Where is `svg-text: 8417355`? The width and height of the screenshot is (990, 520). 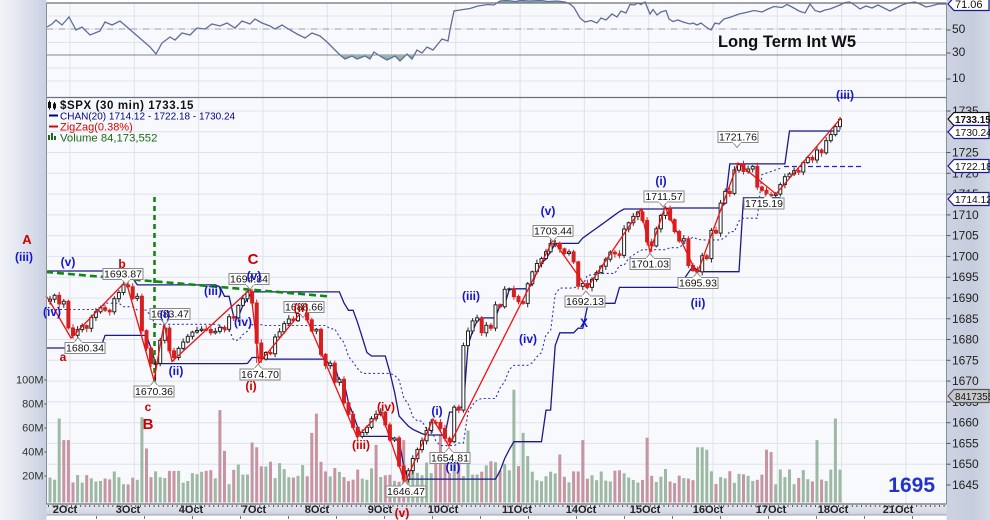
svg-text: 8417355 is located at coordinates (972, 397).